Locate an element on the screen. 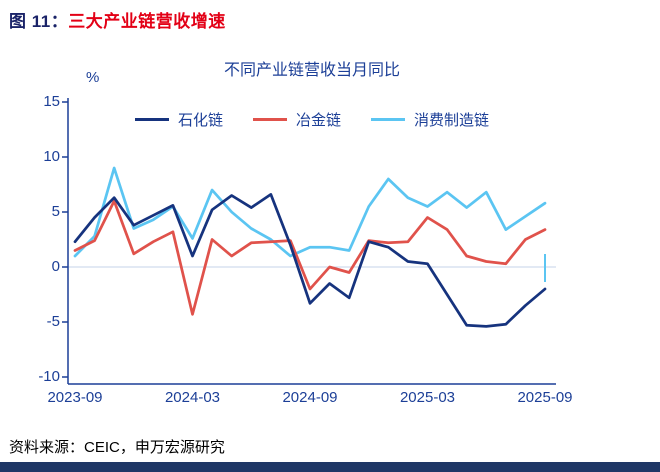 This screenshot has height=472, width=660. x-tick-label: 2025-09 is located at coordinates (545, 397).